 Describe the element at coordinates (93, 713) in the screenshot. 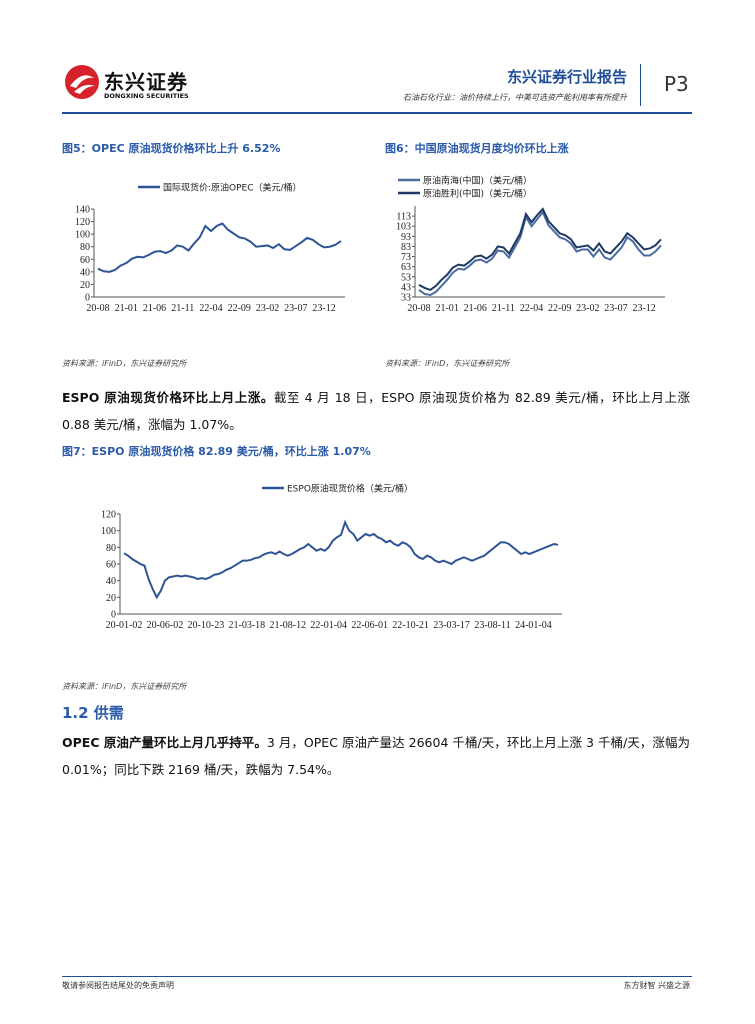

I see `section-heading: 1.2 供需` at that location.